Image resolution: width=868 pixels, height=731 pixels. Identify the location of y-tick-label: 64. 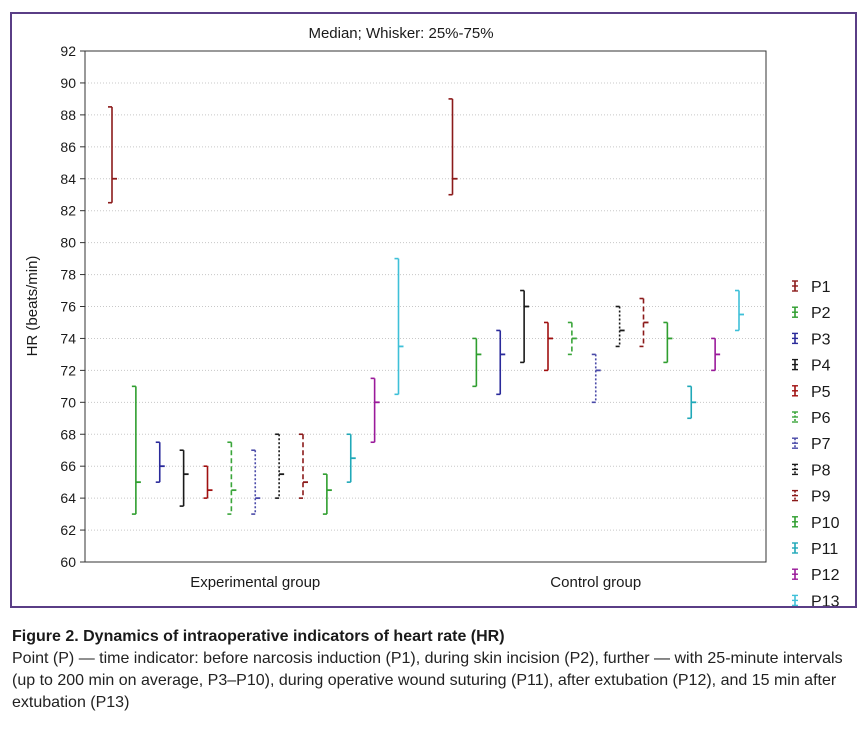
(68, 498).